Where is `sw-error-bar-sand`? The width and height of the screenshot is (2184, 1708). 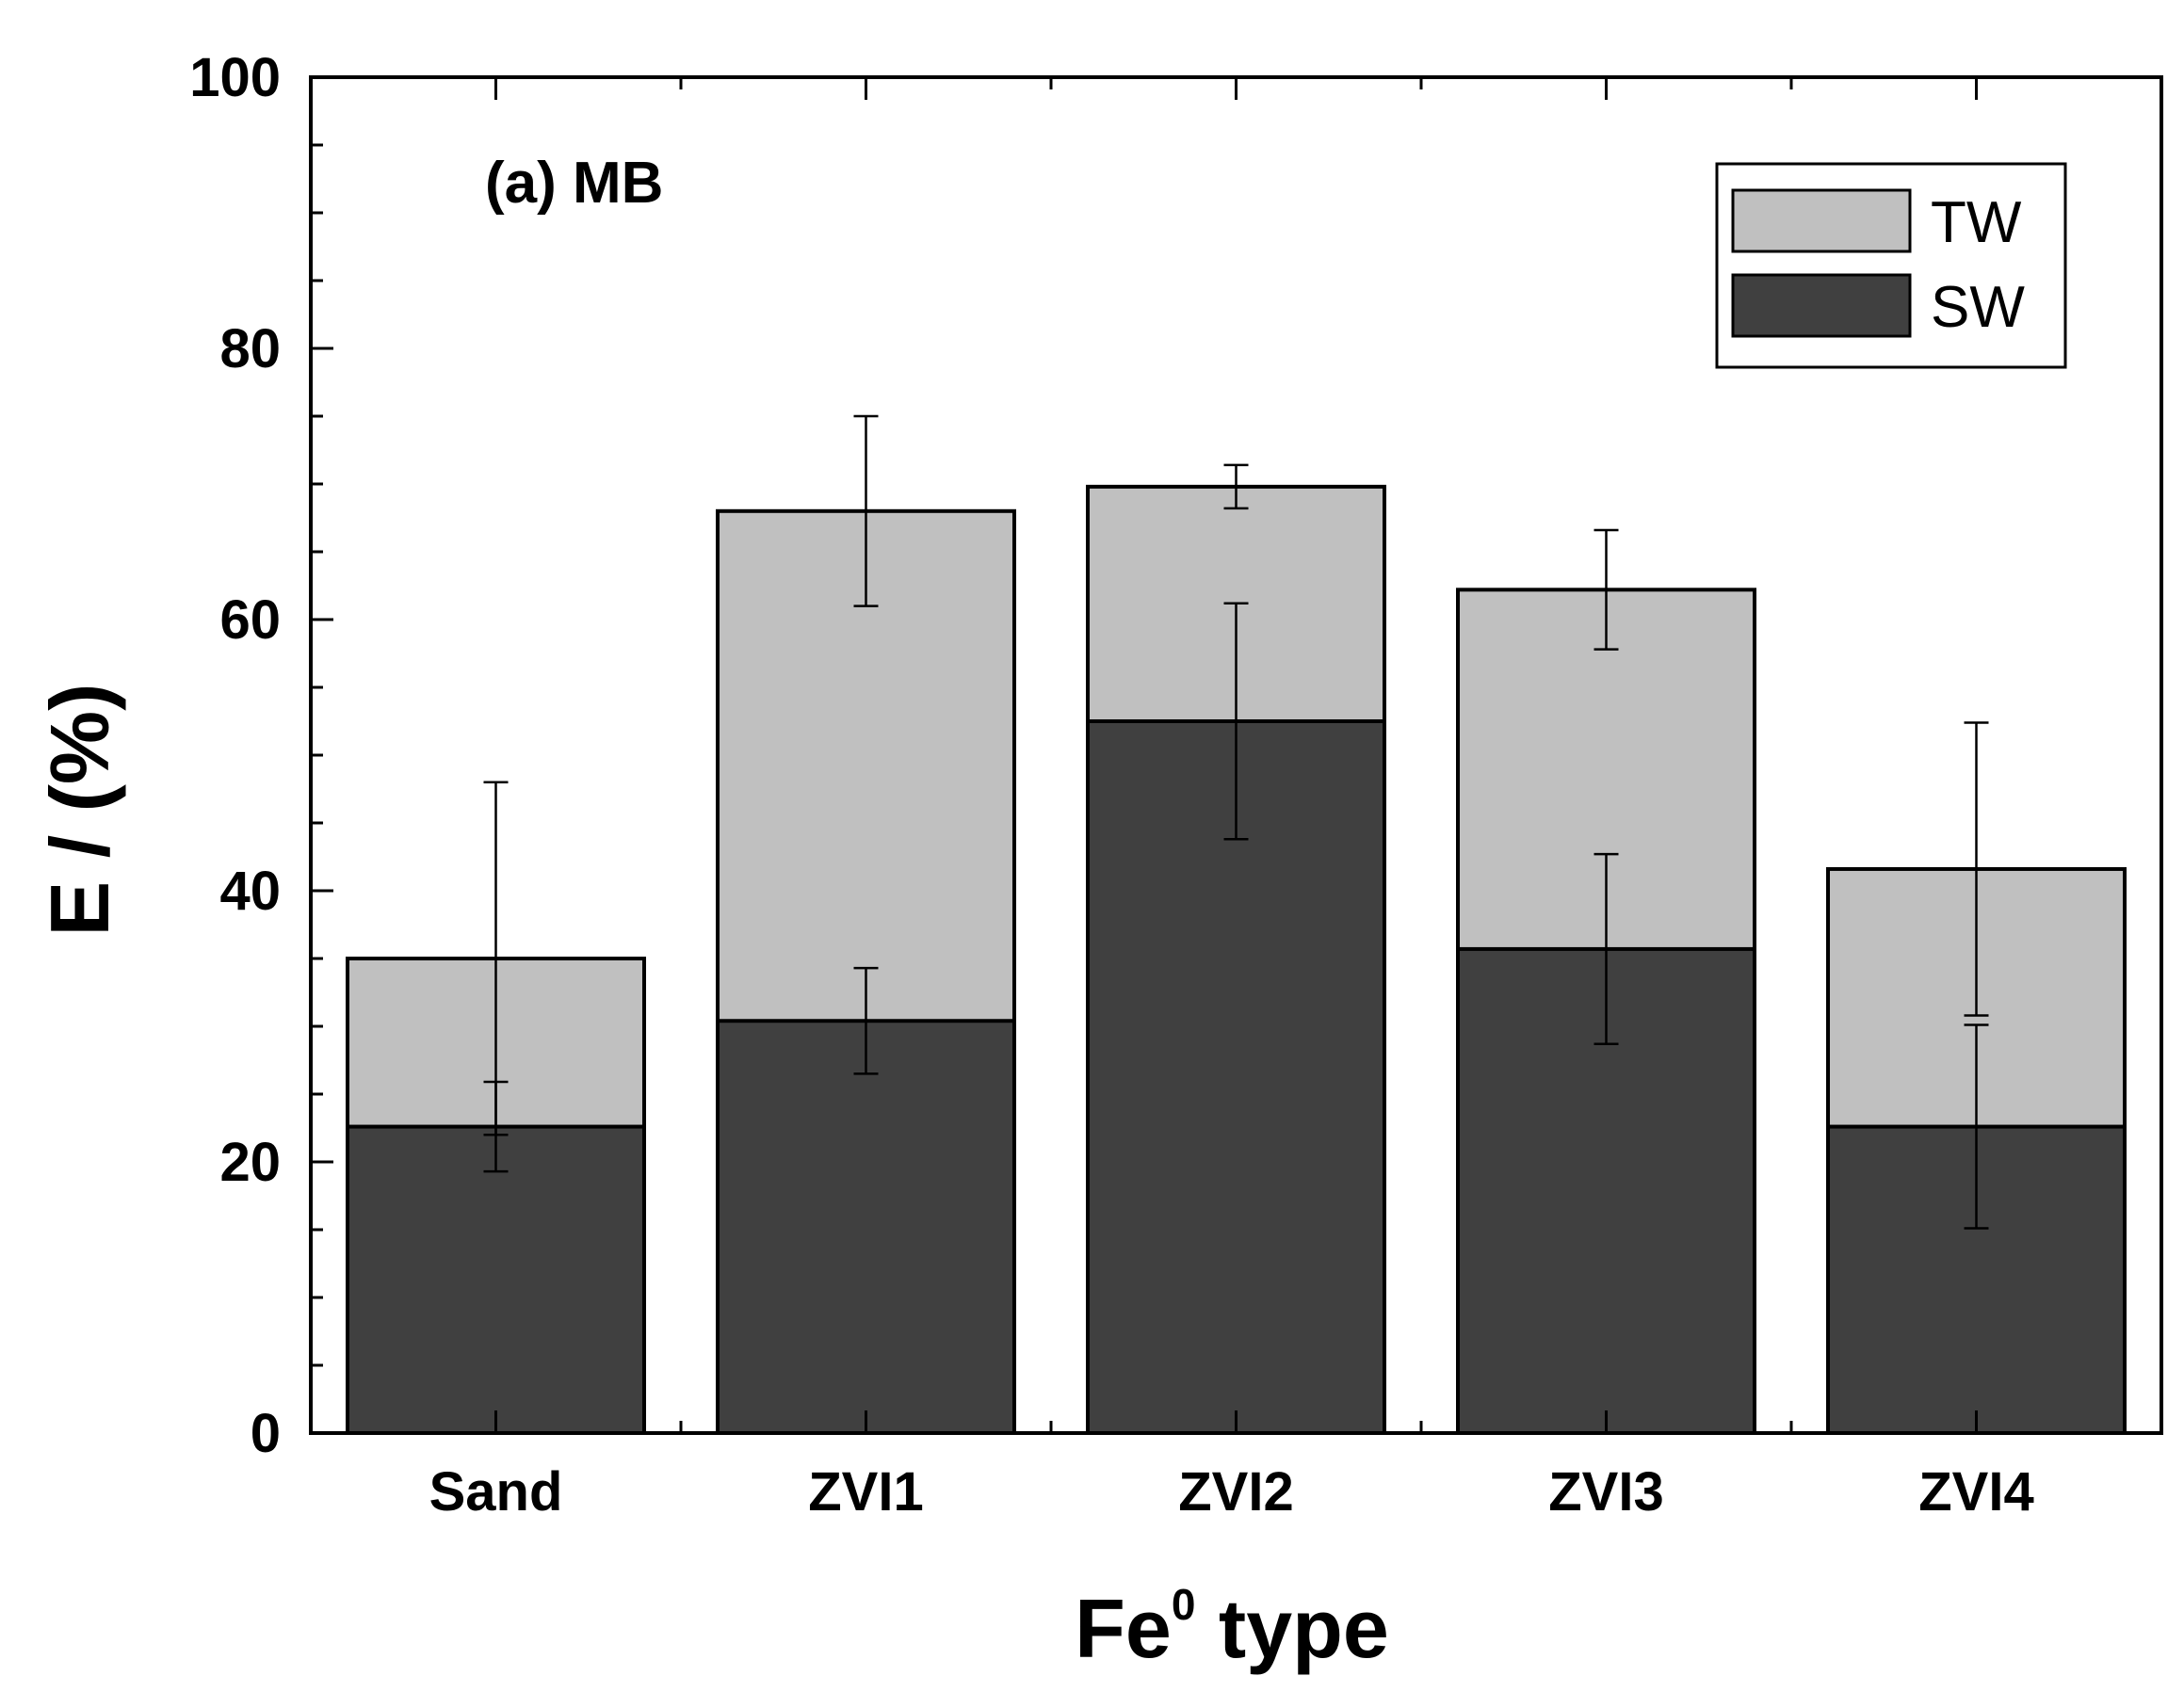 sw-error-bar-sand is located at coordinates (496, 1126).